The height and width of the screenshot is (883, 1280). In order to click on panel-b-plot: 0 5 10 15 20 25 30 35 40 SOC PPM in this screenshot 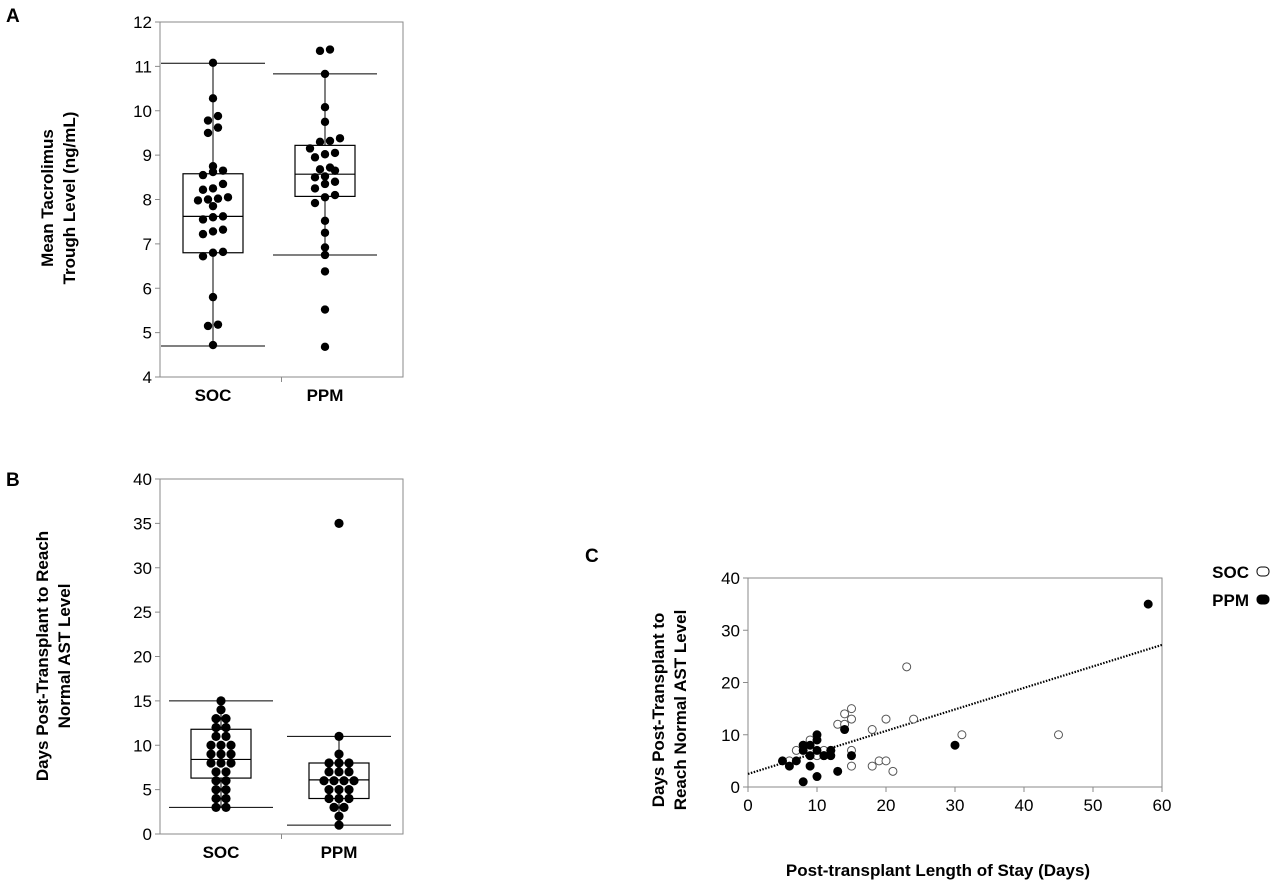, I will do `click(262, 666)`.